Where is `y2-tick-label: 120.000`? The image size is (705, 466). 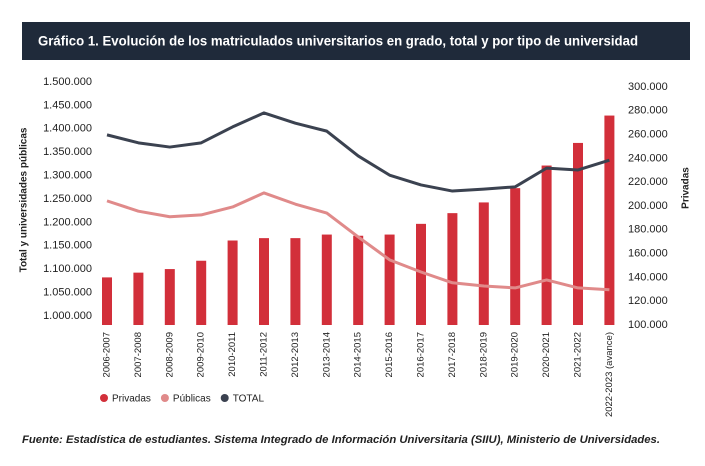
y2-tick-label: 120.000 is located at coordinates (648, 301).